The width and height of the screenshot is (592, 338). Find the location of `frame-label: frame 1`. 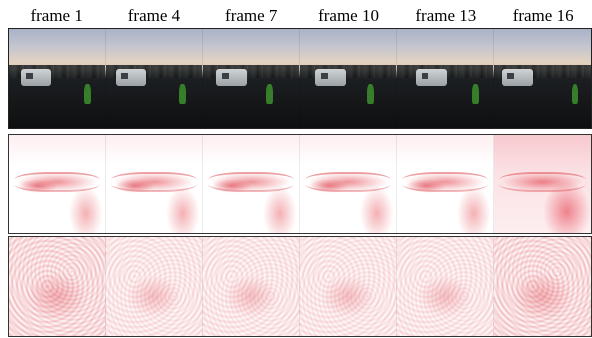

frame-label: frame 1 is located at coordinates (56, 15).